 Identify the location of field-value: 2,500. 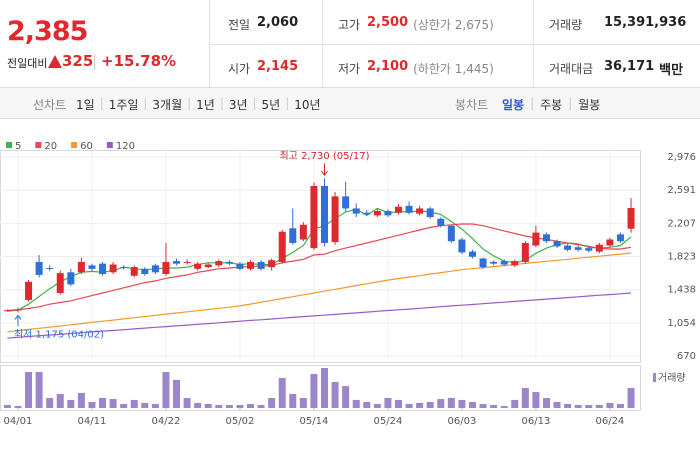
(388, 22).